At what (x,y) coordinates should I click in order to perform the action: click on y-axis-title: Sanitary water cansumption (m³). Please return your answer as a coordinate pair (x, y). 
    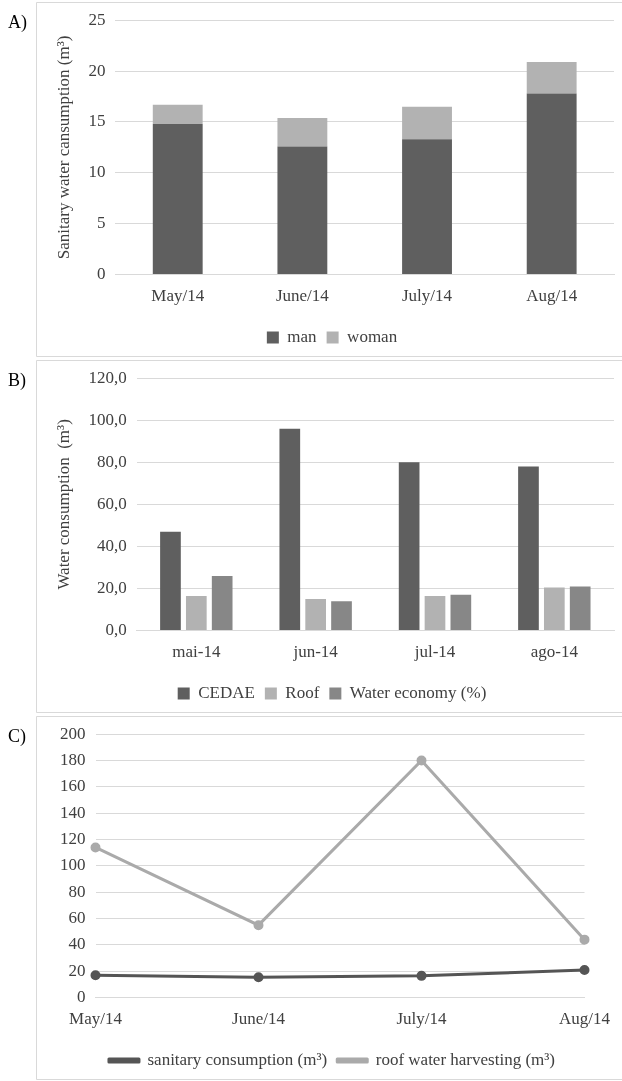
    Looking at the image, I should click on (63, 147).